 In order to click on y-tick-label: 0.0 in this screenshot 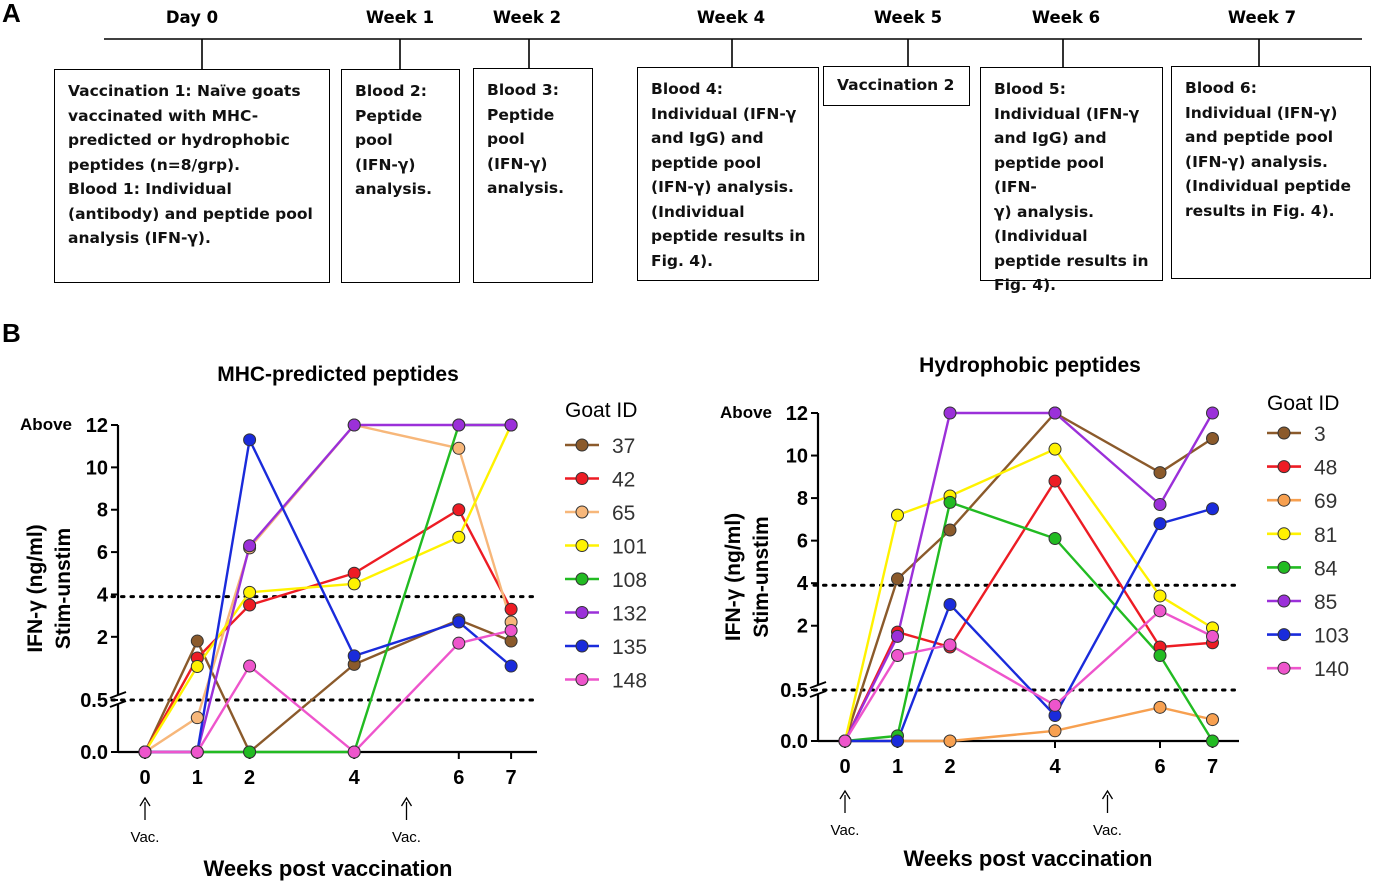, I will do `click(794, 742)`.